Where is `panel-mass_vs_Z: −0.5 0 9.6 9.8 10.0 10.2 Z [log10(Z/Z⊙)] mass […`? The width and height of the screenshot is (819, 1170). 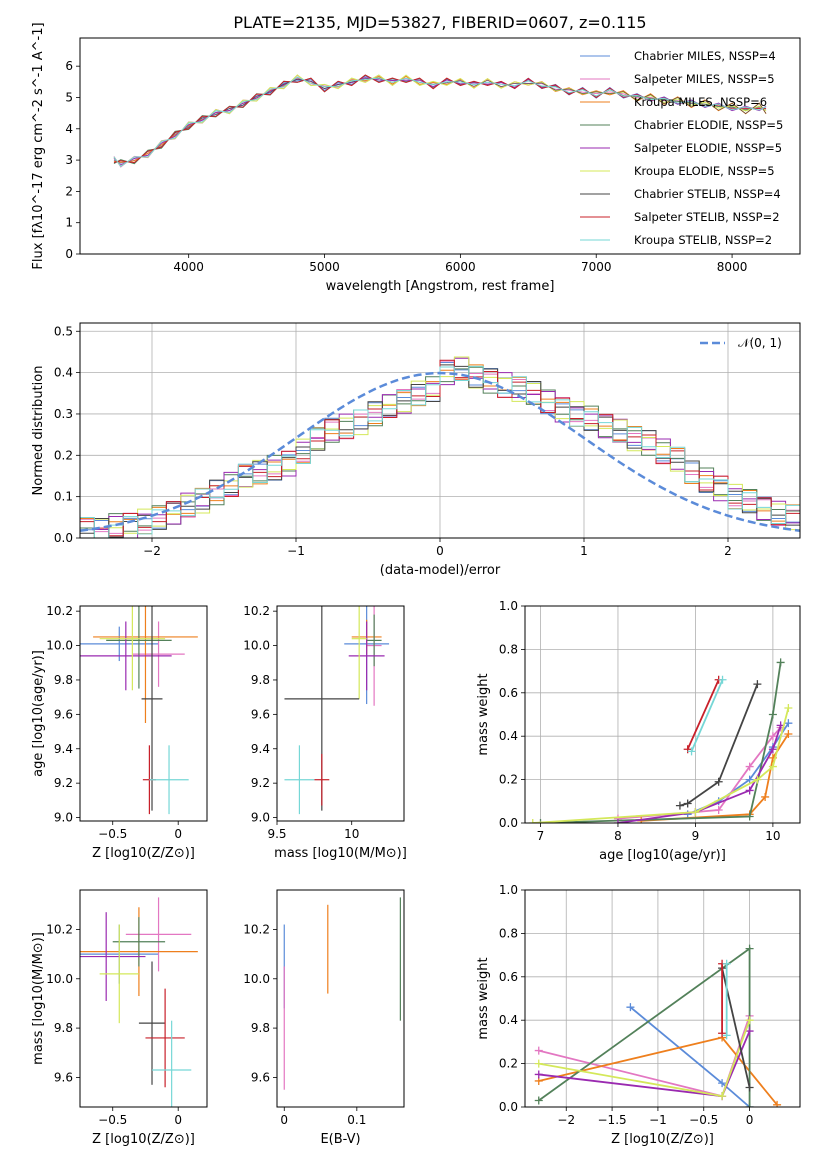 panel-mass_vs_Z: −0.5 0 9.6 9.8 10.0 10.2 Z [log10(Z/Z⊙)] mass [… is located at coordinates (119, 1018).